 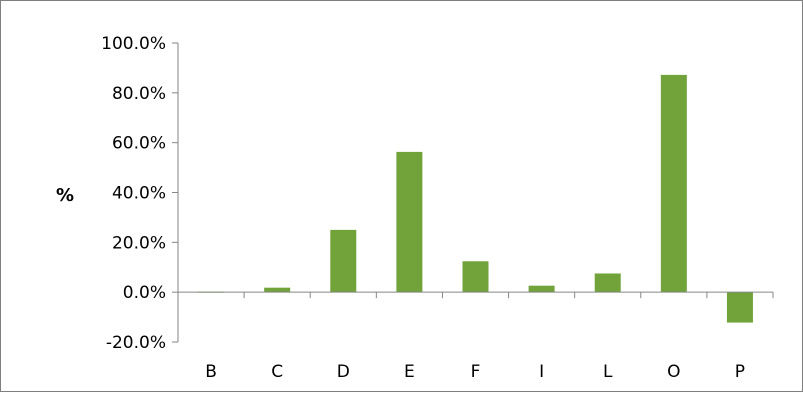 What do you see at coordinates (277, 372) in the screenshot?
I see `x-tick-label-c: C` at bounding box center [277, 372].